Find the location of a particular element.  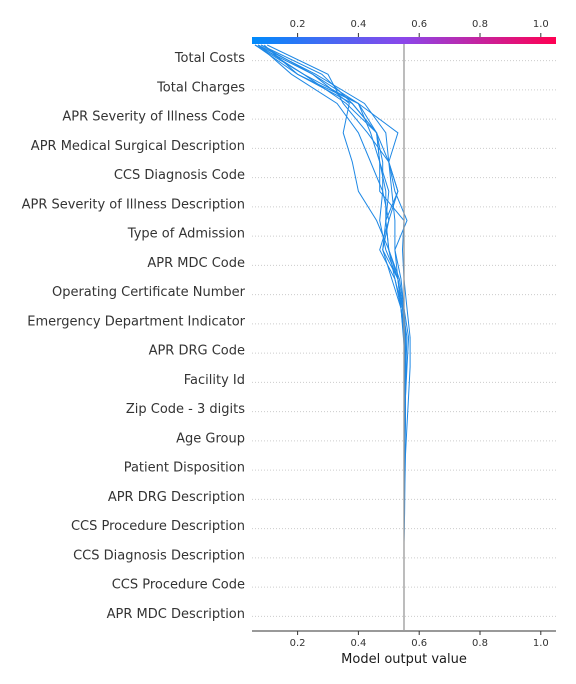

x-tick-label-top: 0.8 is located at coordinates (480, 24).